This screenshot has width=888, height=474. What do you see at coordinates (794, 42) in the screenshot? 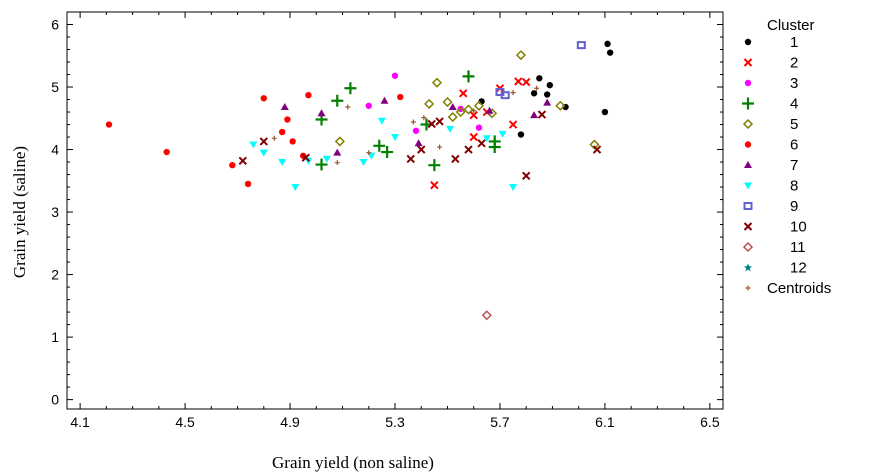
I see `legend-label: 1` at bounding box center [794, 42].